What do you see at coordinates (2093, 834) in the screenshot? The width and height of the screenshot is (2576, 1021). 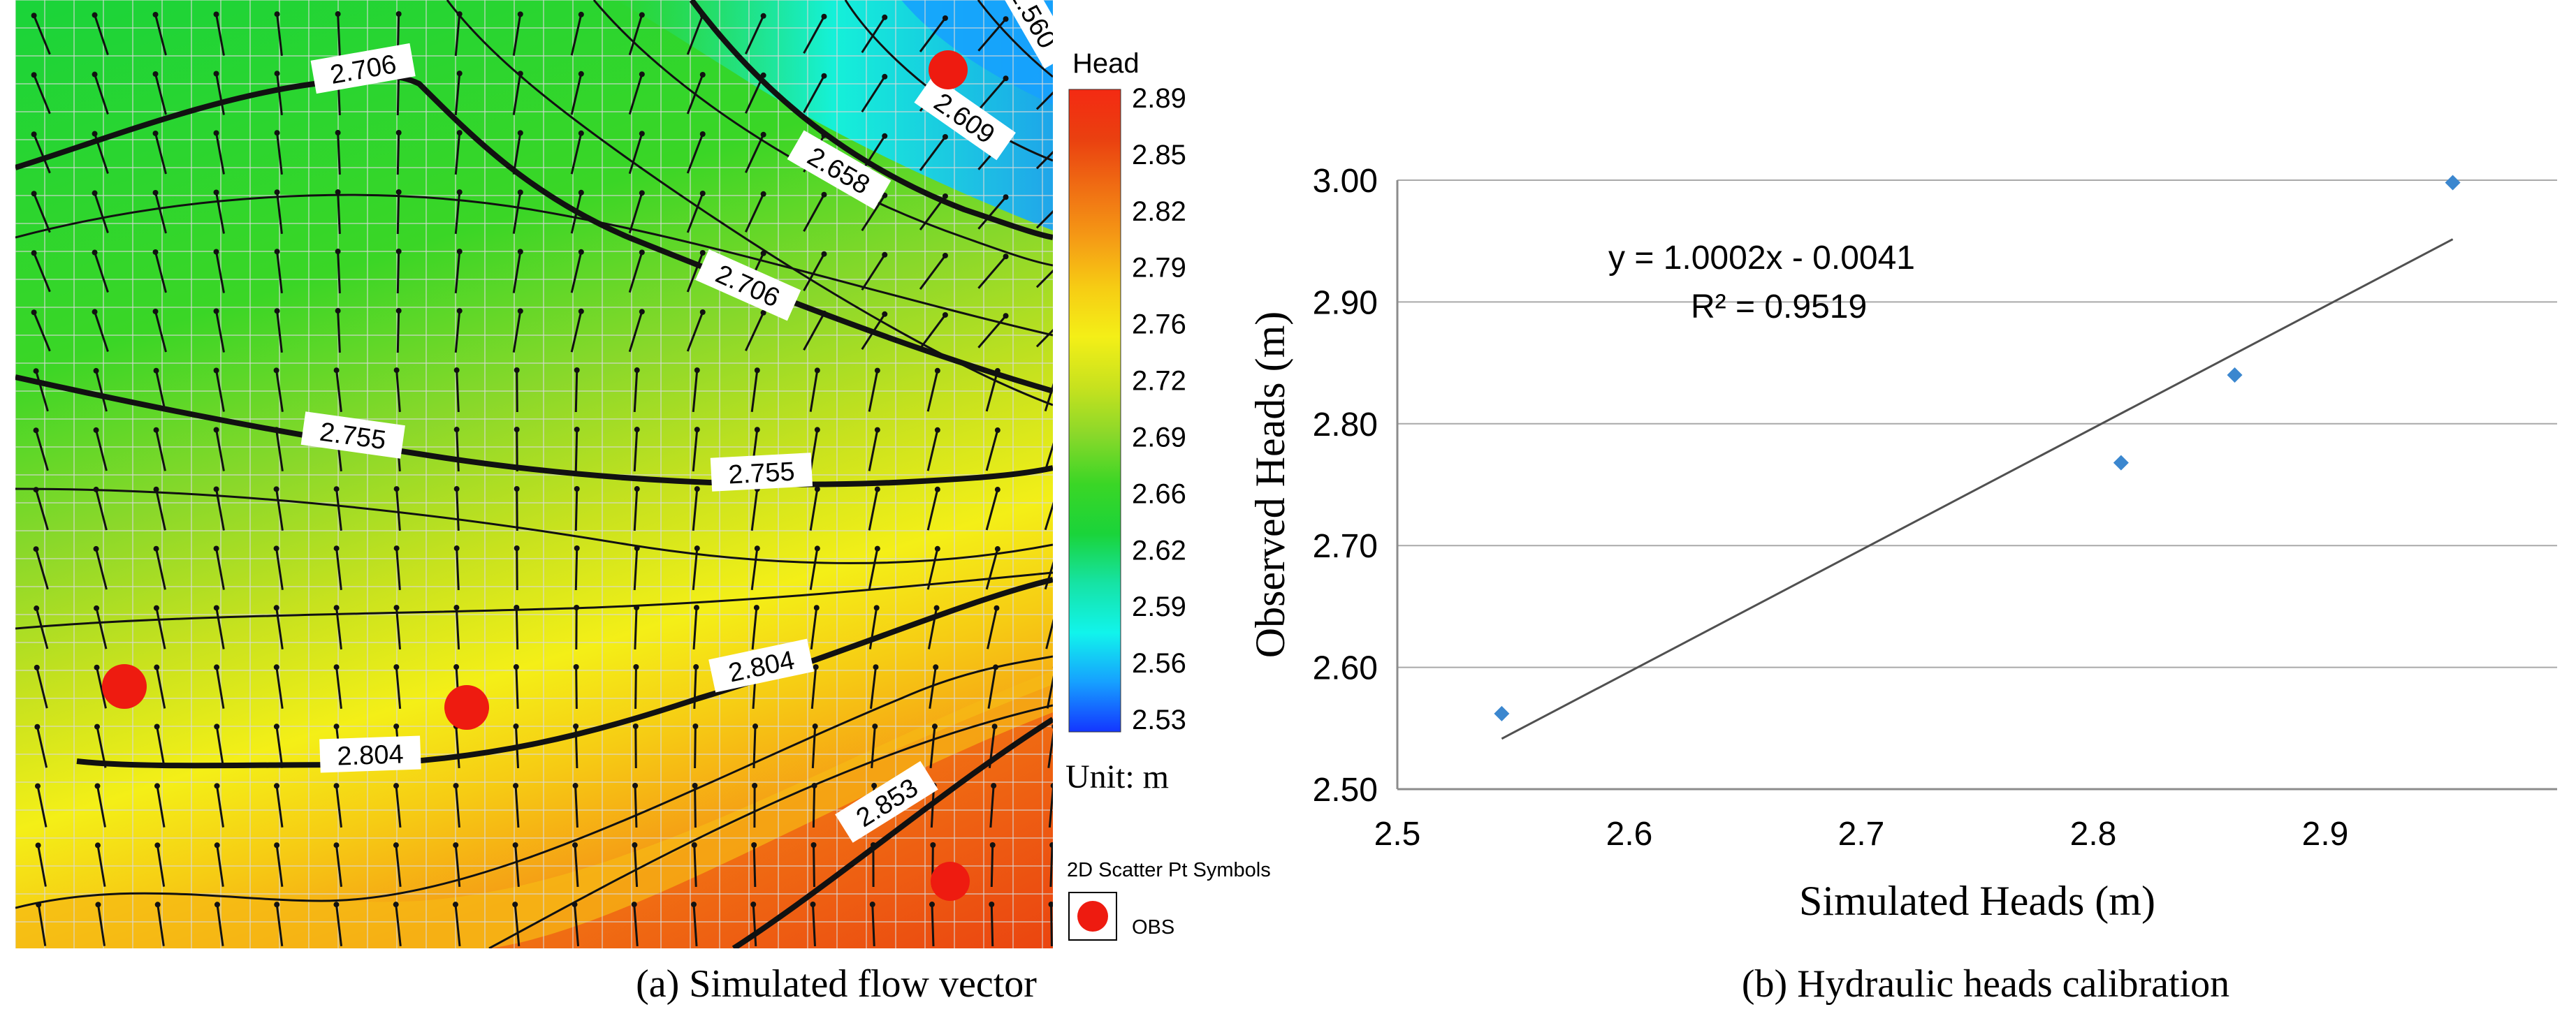 I see `x-tick-label: 2.8` at bounding box center [2093, 834].